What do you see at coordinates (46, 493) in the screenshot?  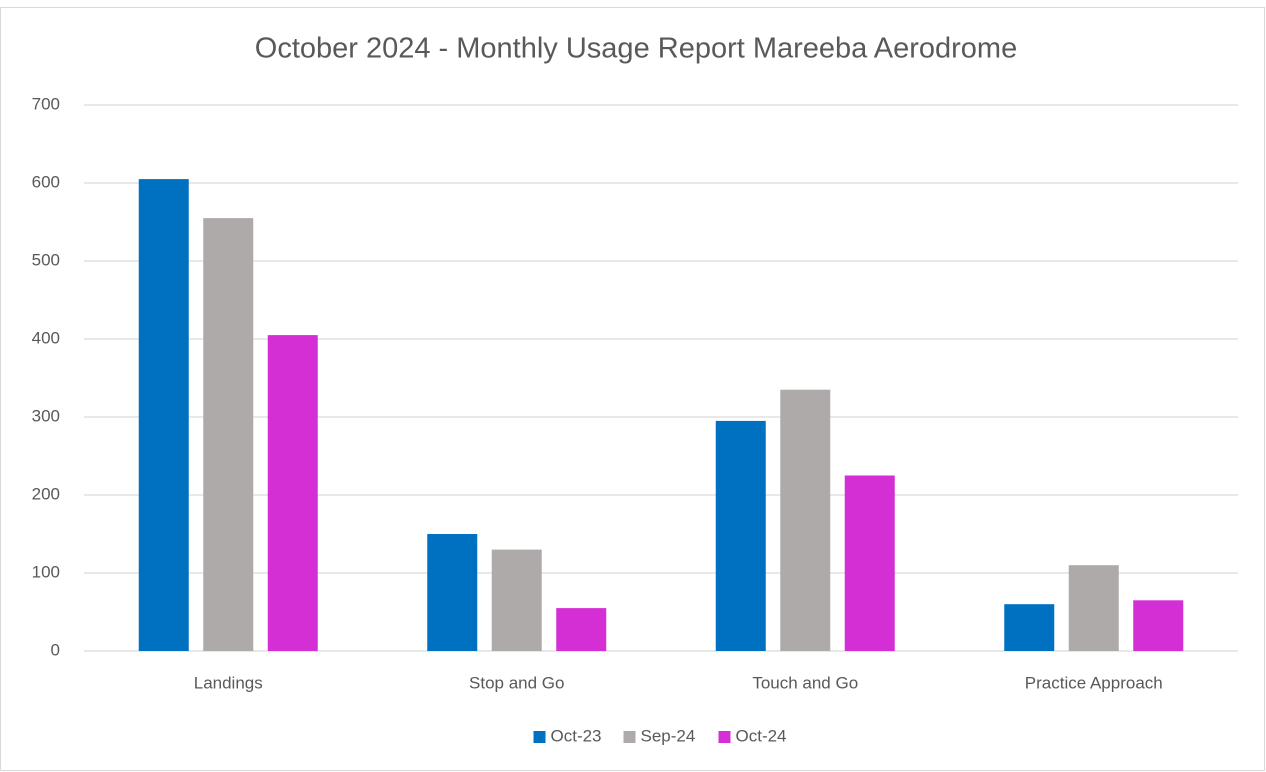 I see `y-tick-label: 200` at bounding box center [46, 493].